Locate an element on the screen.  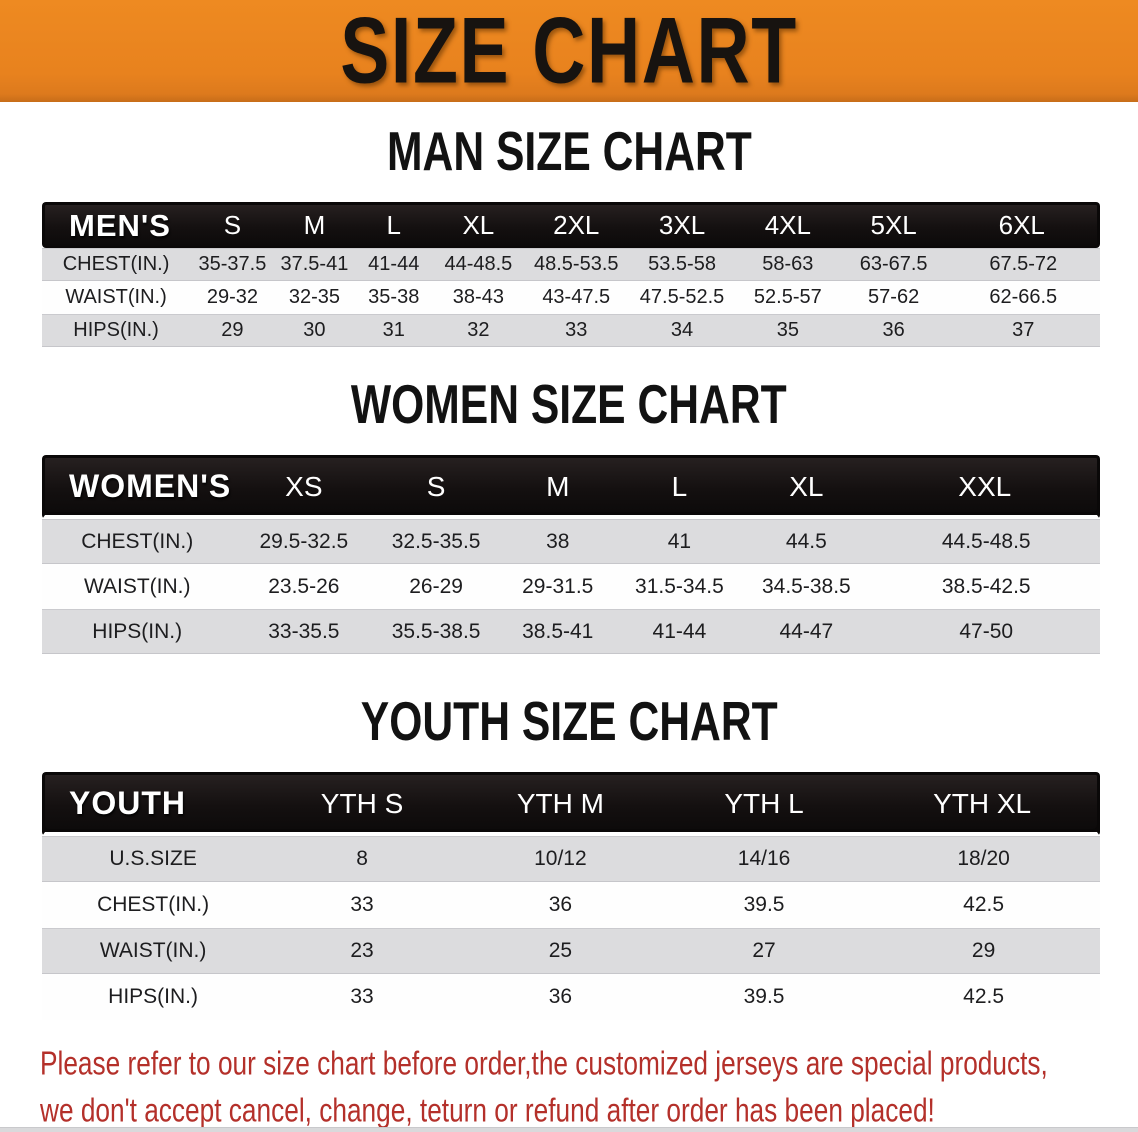
column-header: YTH M is located at coordinates (560, 804).